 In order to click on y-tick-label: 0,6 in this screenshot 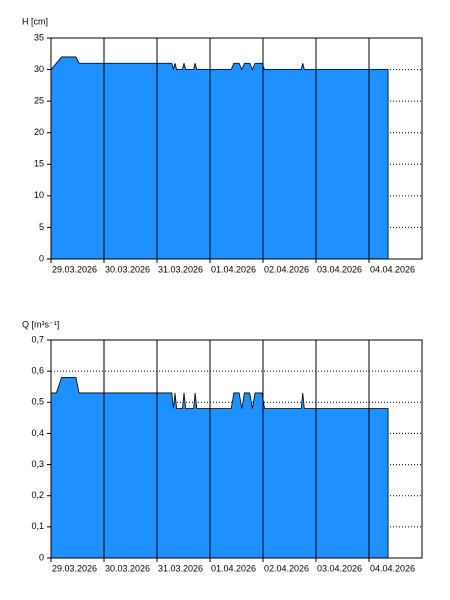, I will do `click(37, 371)`.